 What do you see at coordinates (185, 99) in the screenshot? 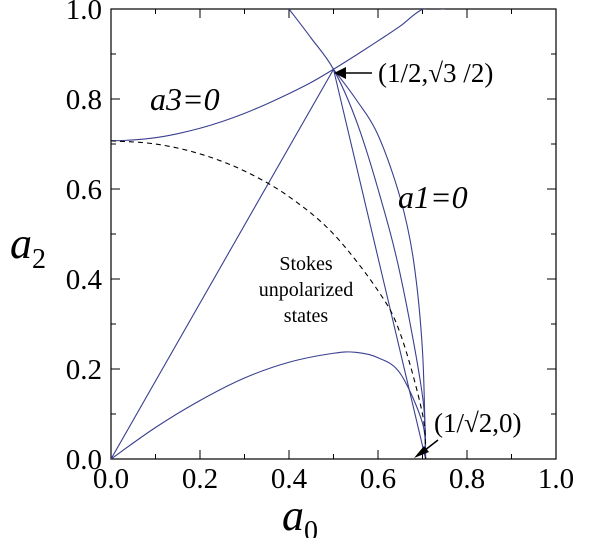
I see `curve-label-a3: a3=0` at bounding box center [185, 99].